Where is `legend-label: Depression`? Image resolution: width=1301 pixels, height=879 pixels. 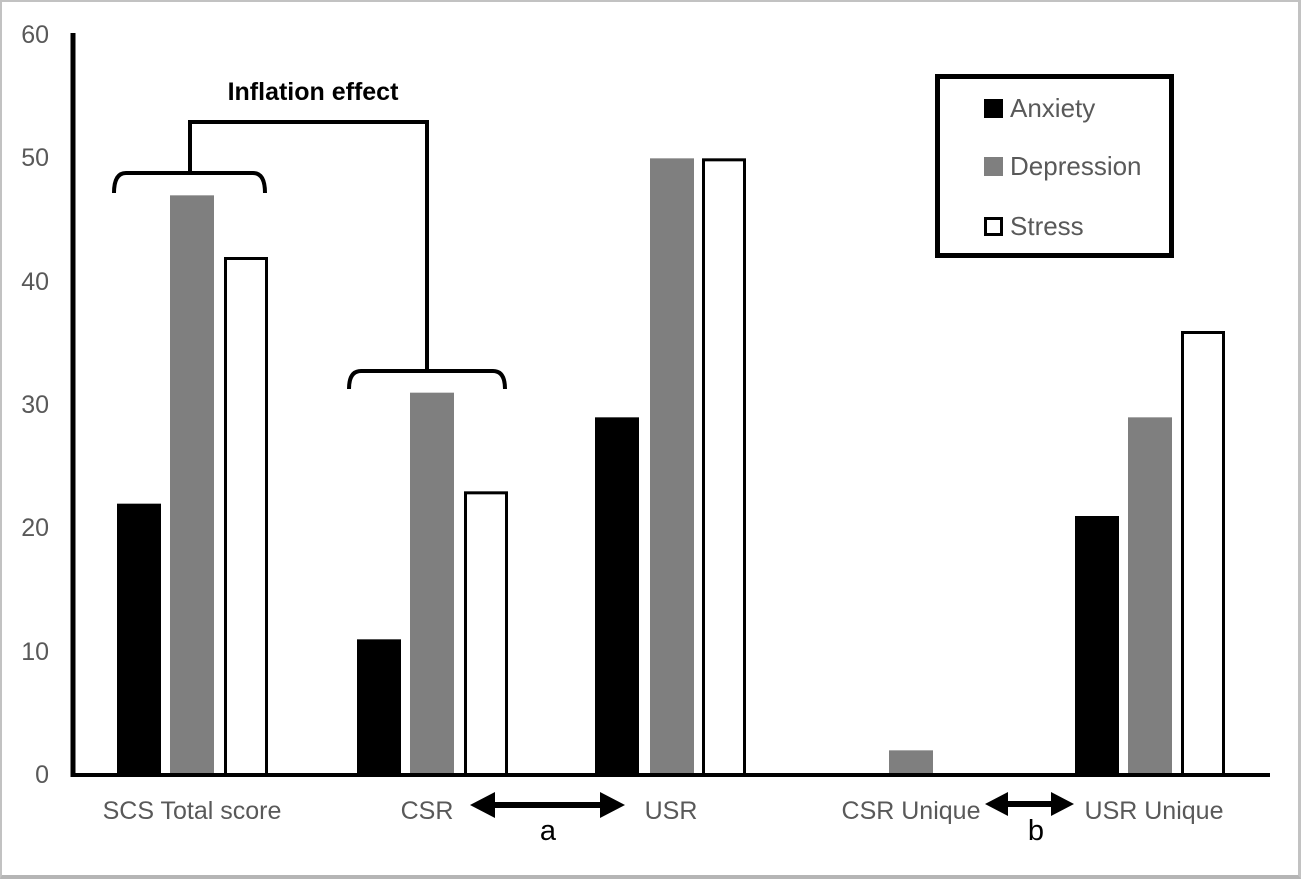
legend-label: Depression is located at coordinates (1076, 165).